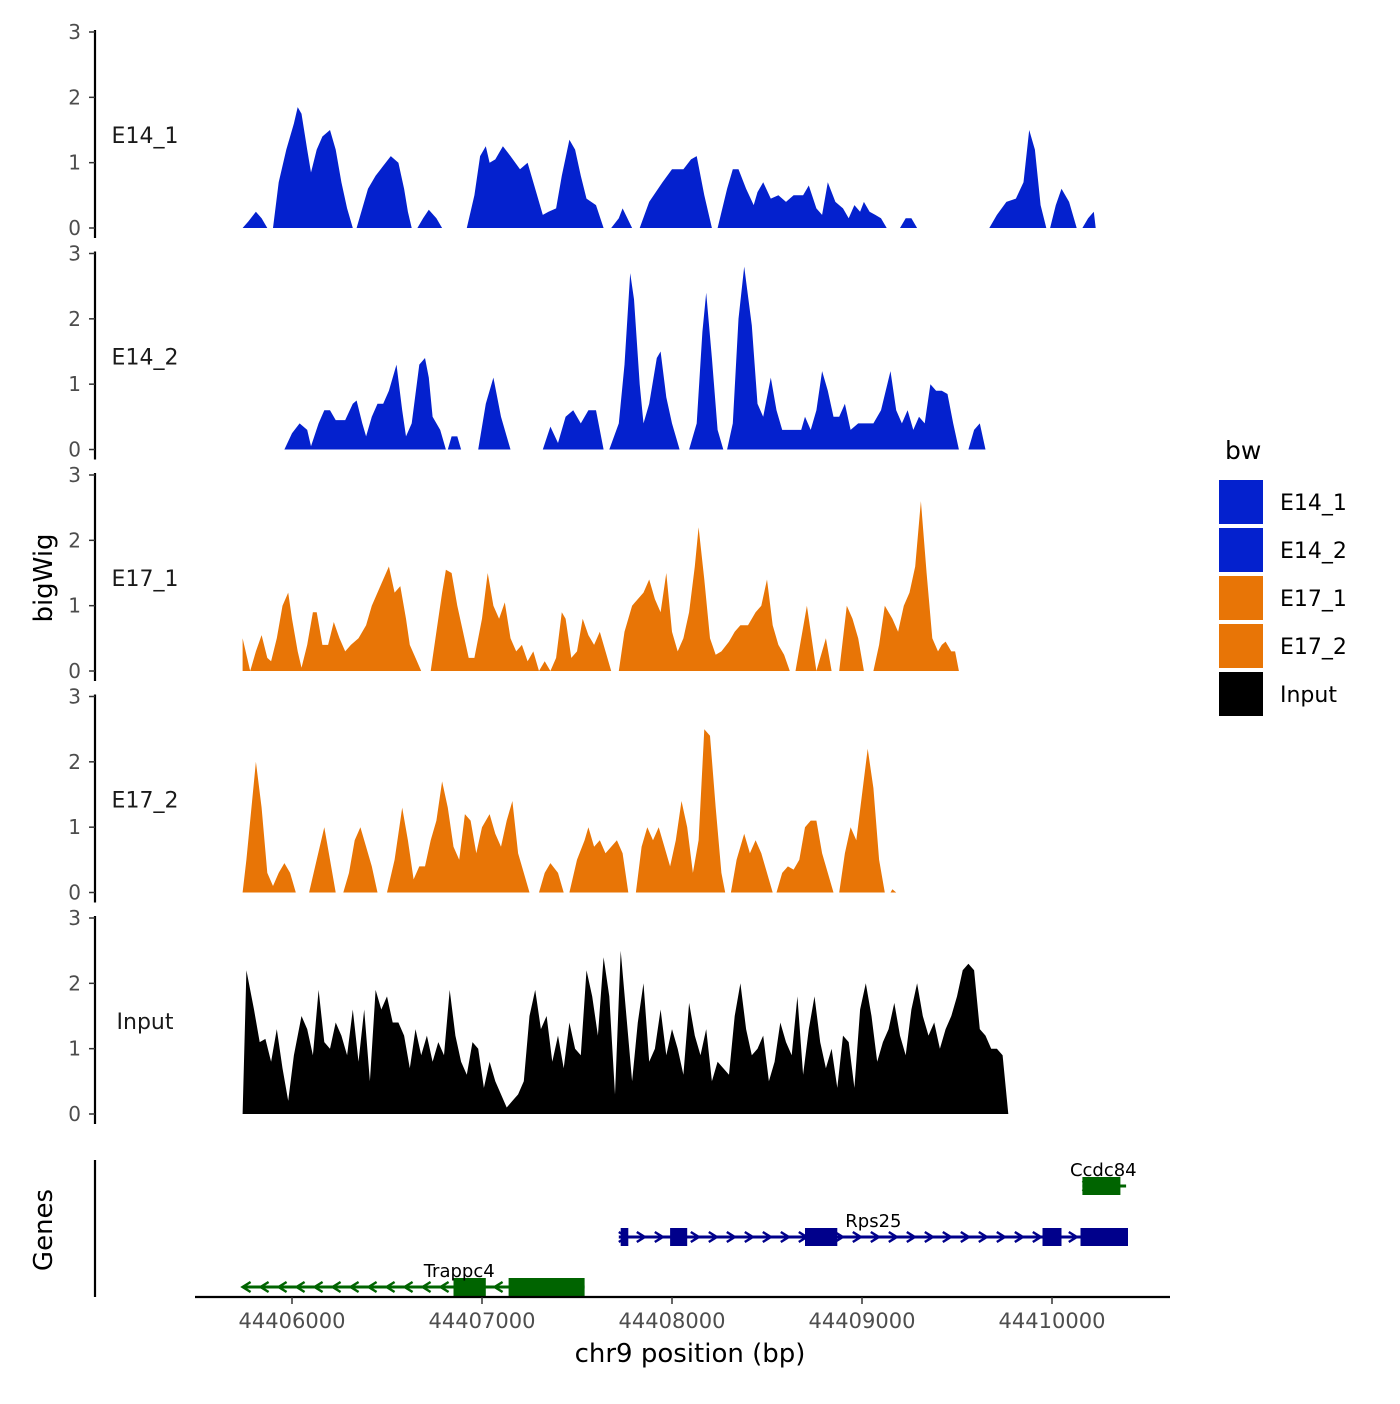 This screenshot has width=1400, height=1404. Describe the element at coordinates (1313, 503) in the screenshot. I see `legend-label: E14_1` at that location.